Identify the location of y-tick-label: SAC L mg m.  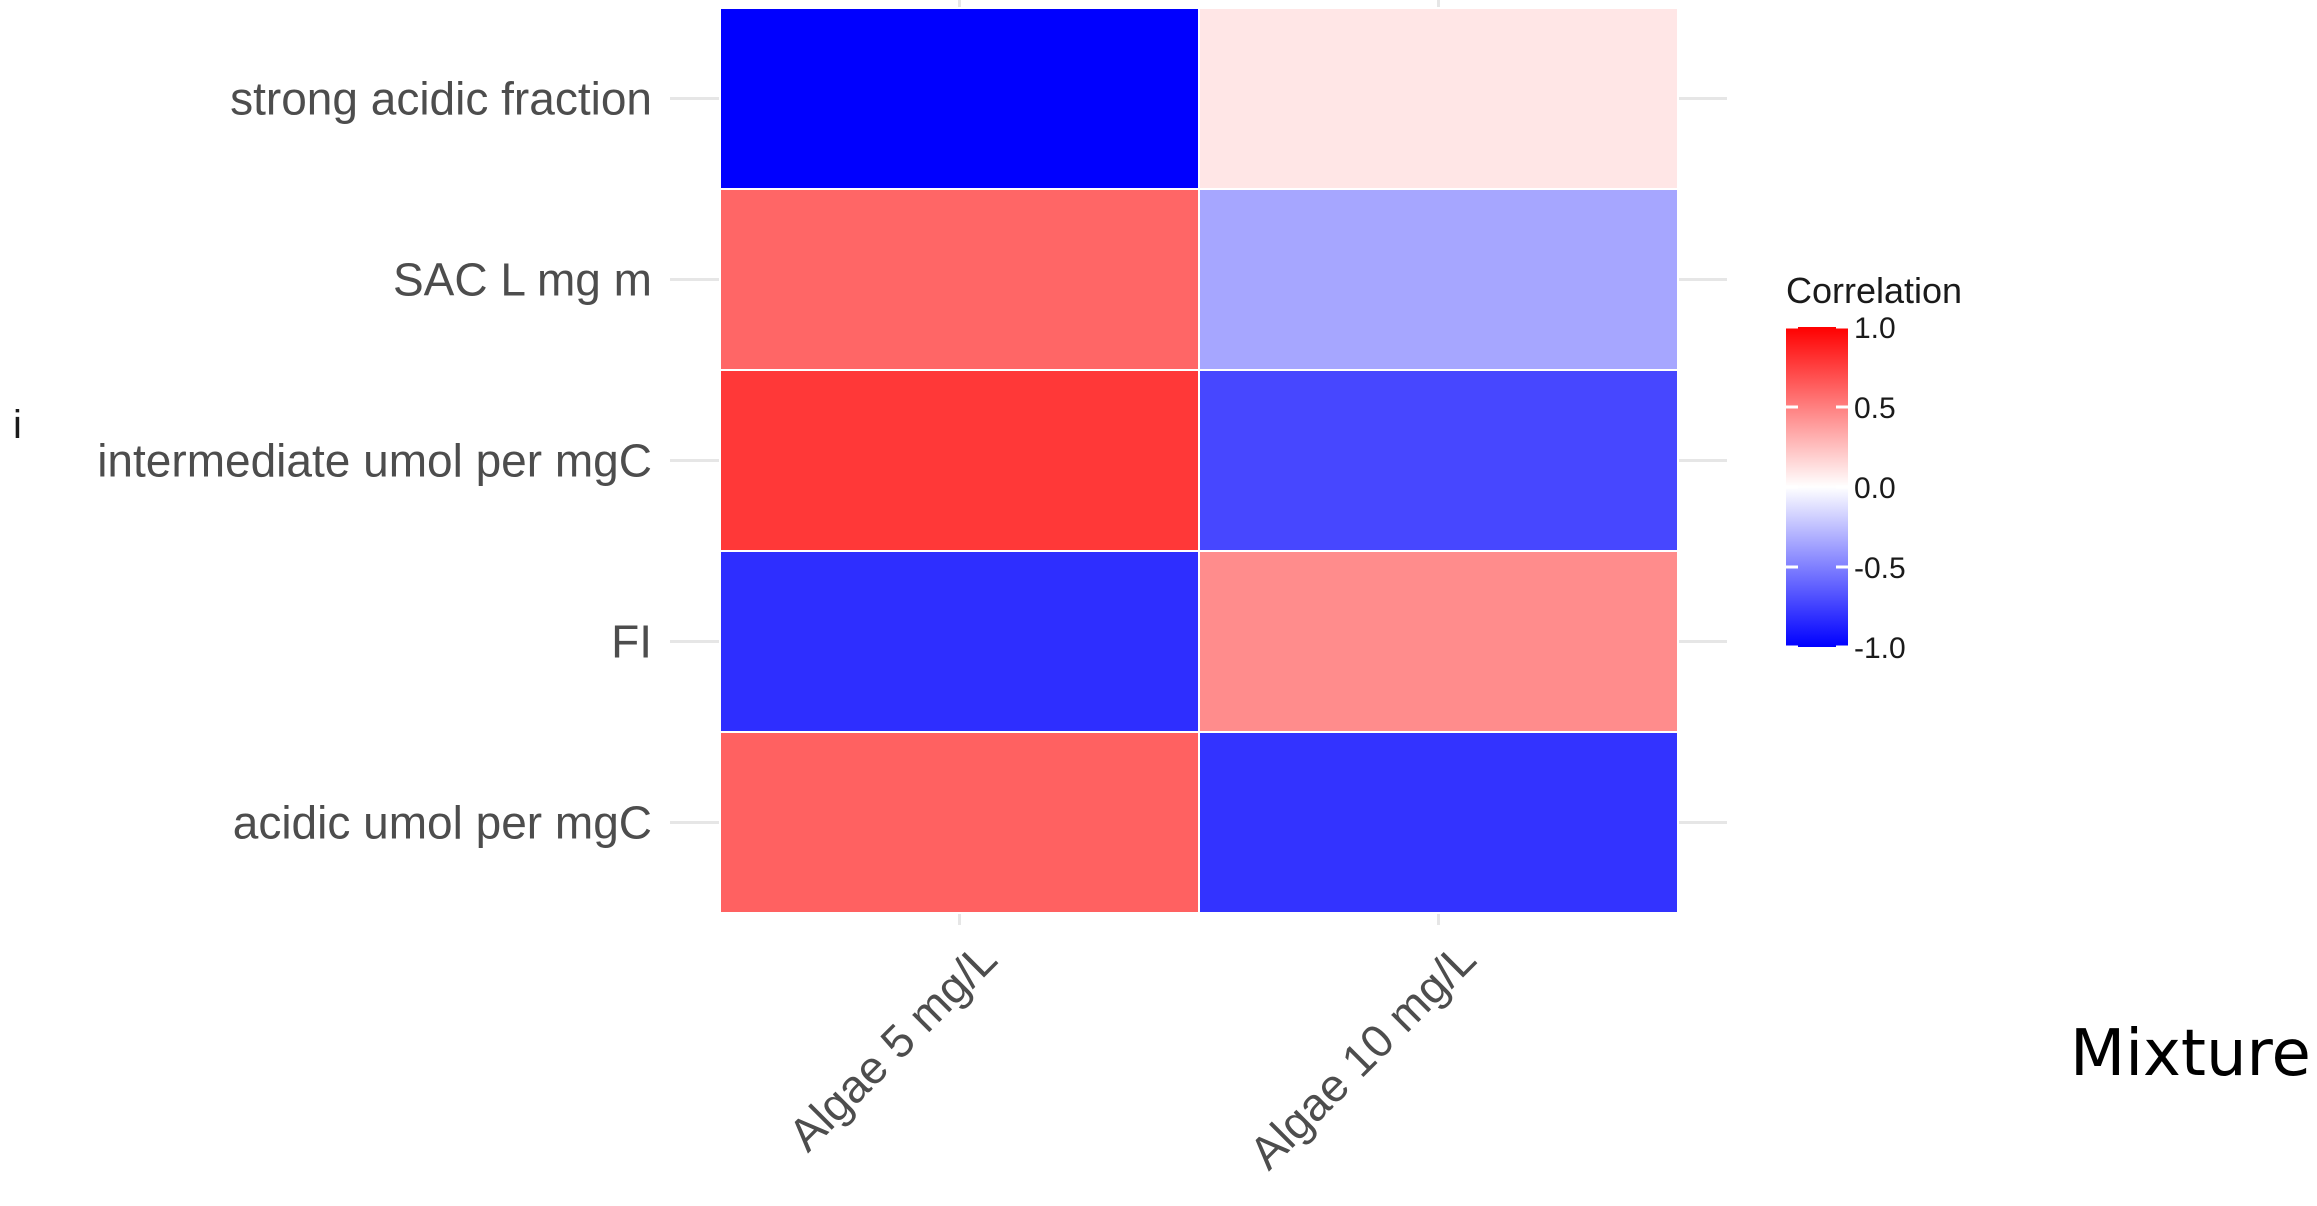
(522, 280).